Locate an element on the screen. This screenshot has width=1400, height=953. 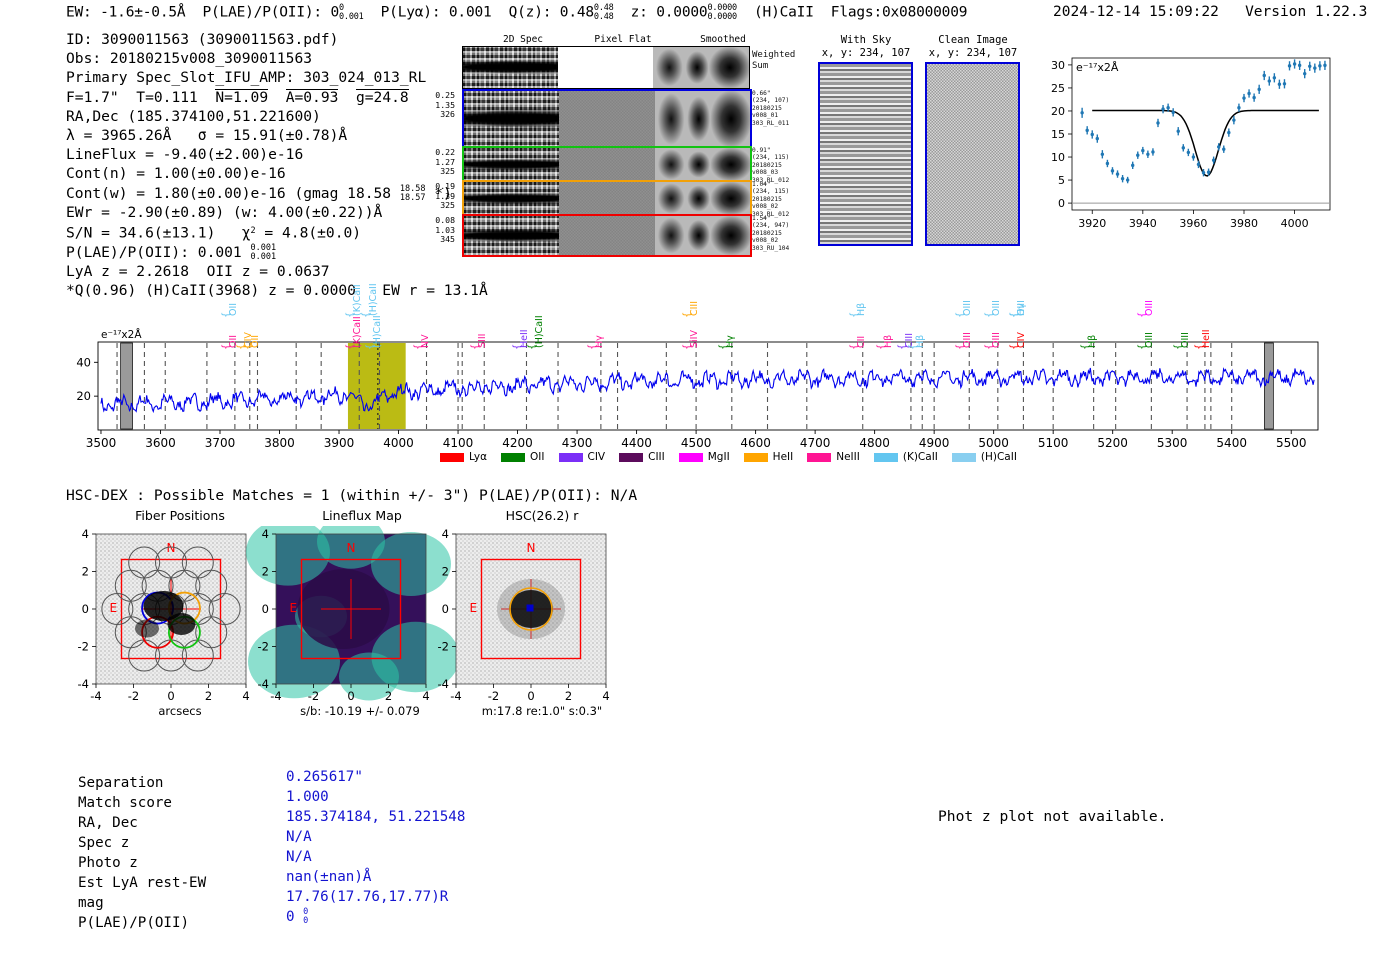
fiber-stat-2: 345 is located at coordinates (447, 239).